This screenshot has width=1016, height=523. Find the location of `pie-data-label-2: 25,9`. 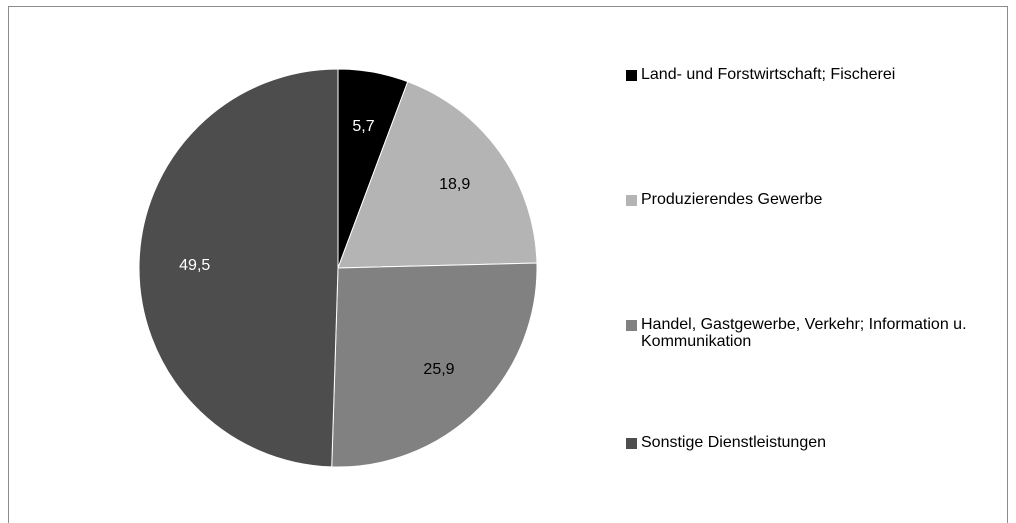

pie-data-label-2: 25,9 is located at coordinates (438, 369).